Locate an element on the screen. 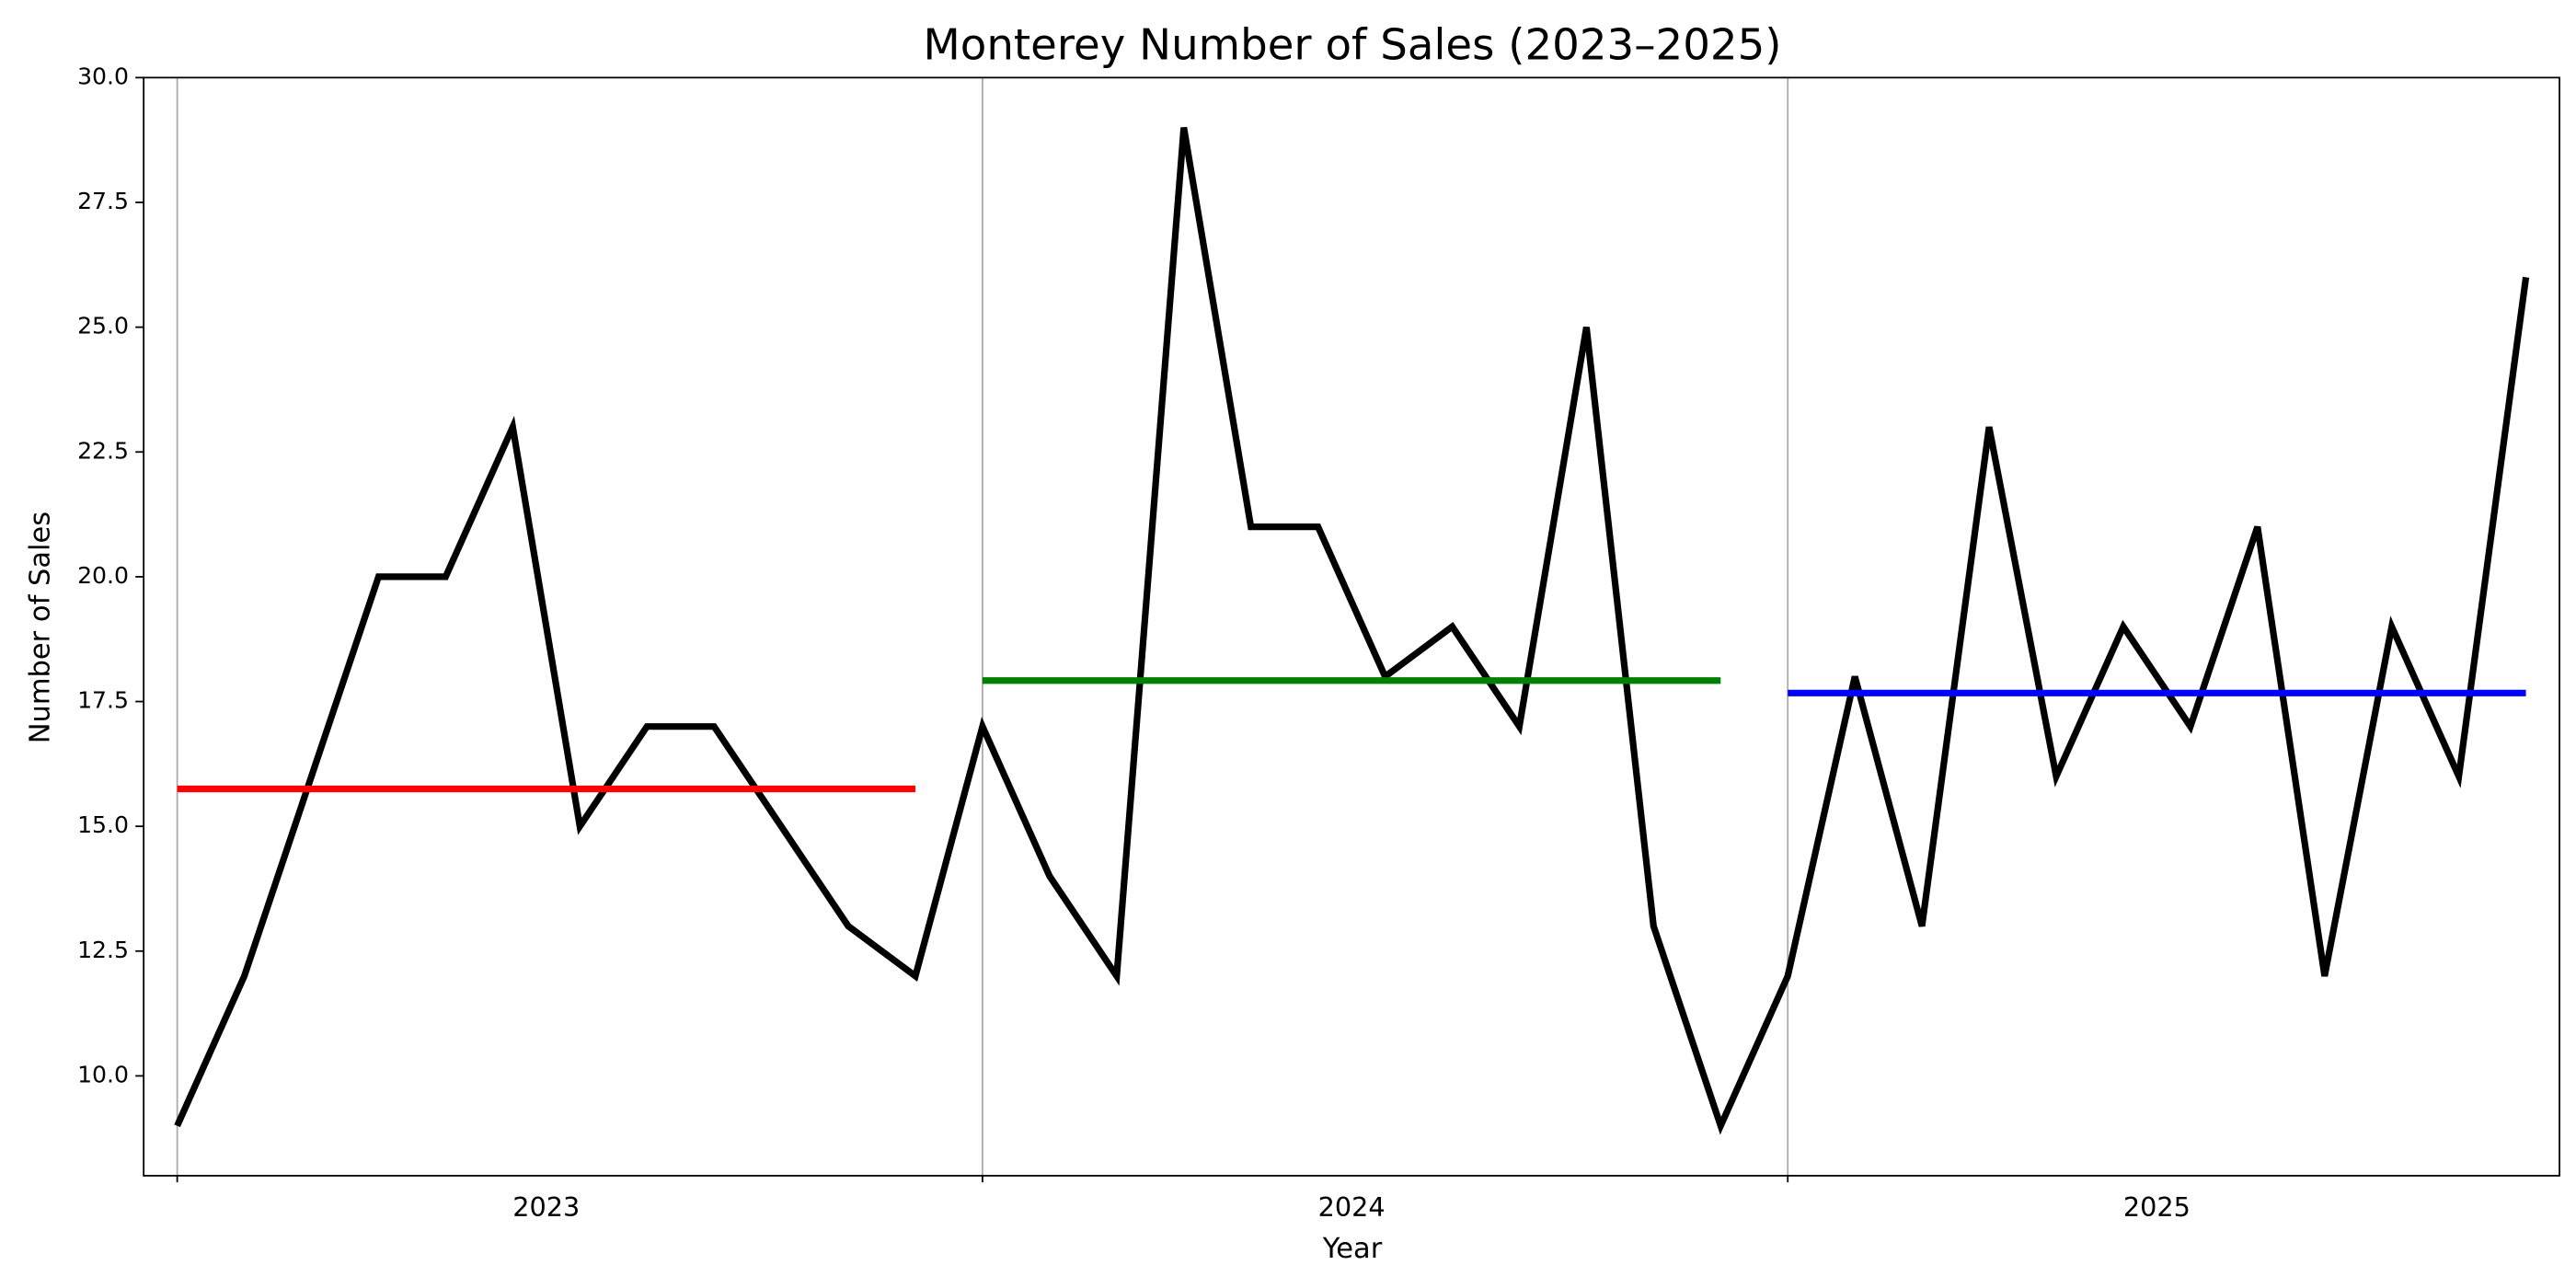 The width and height of the screenshot is (2576, 1288). y-tick-label: 27.5 is located at coordinates (103, 201).